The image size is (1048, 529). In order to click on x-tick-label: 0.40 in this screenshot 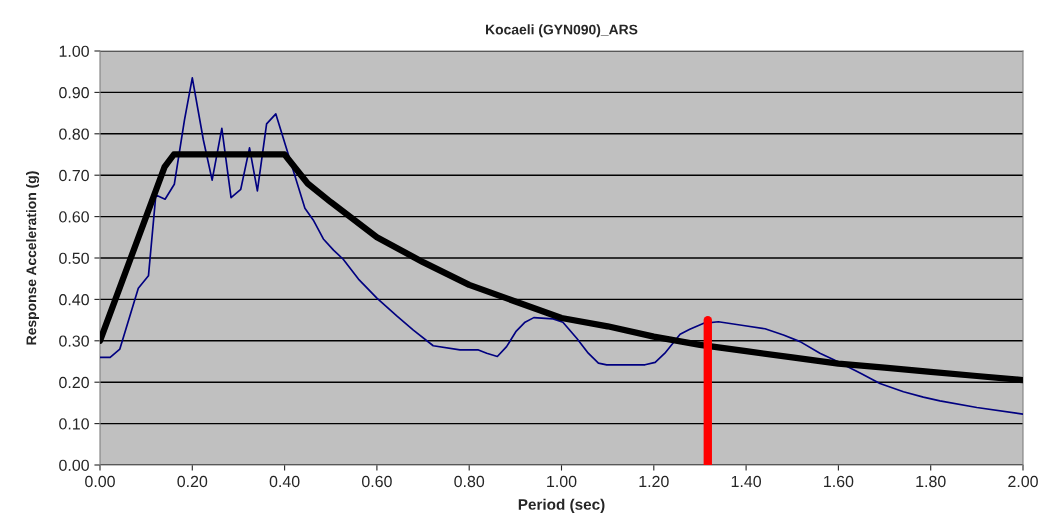, I will do `click(284, 481)`.